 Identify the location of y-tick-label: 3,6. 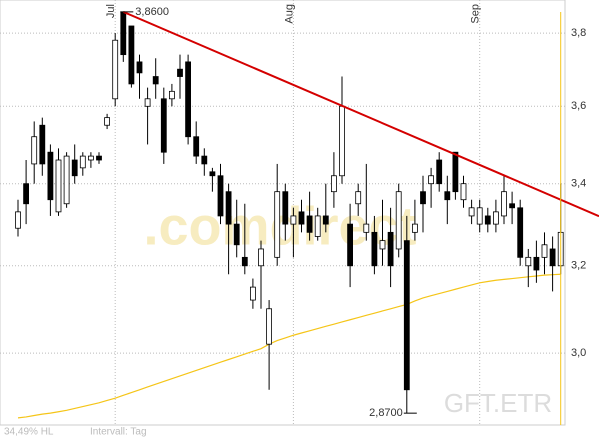
(578, 106).